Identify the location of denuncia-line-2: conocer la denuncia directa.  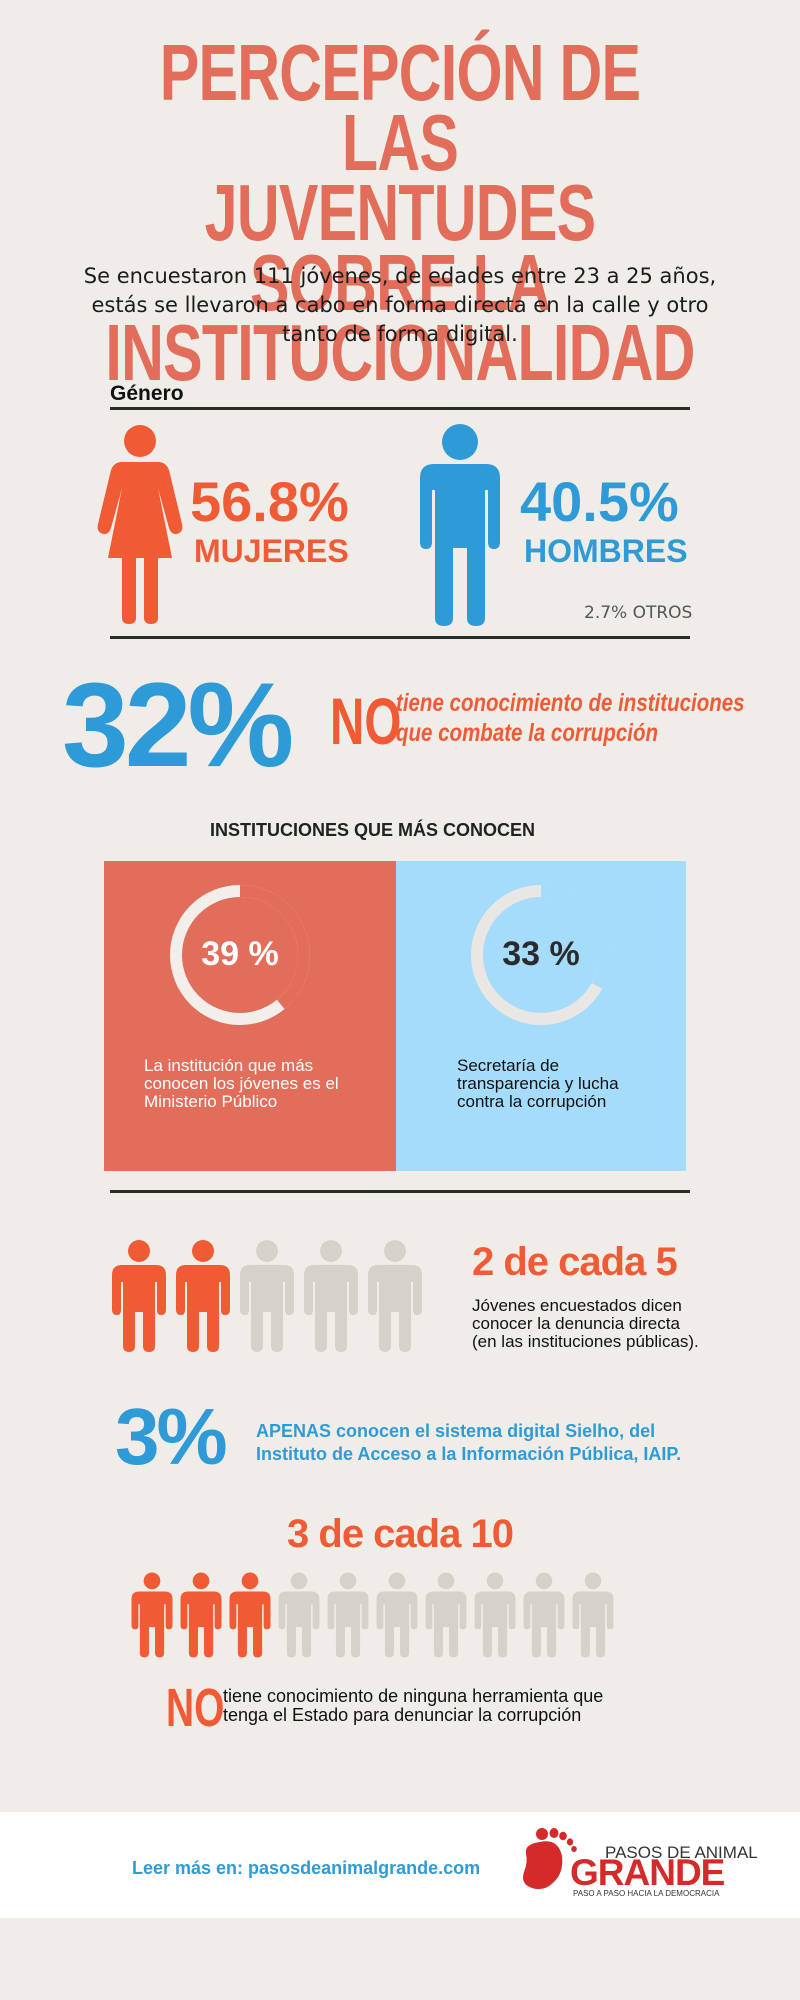
(576, 1323).